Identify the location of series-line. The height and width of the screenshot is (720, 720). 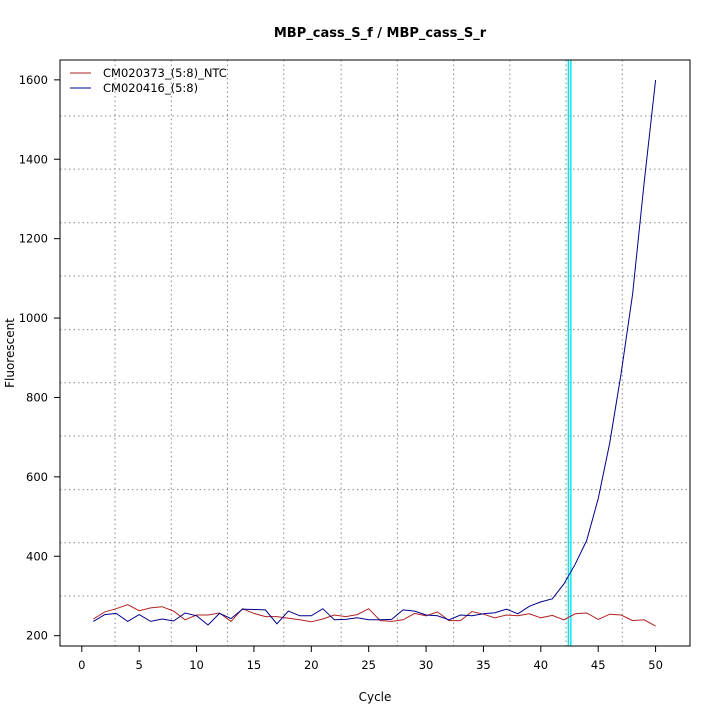
(374, 615).